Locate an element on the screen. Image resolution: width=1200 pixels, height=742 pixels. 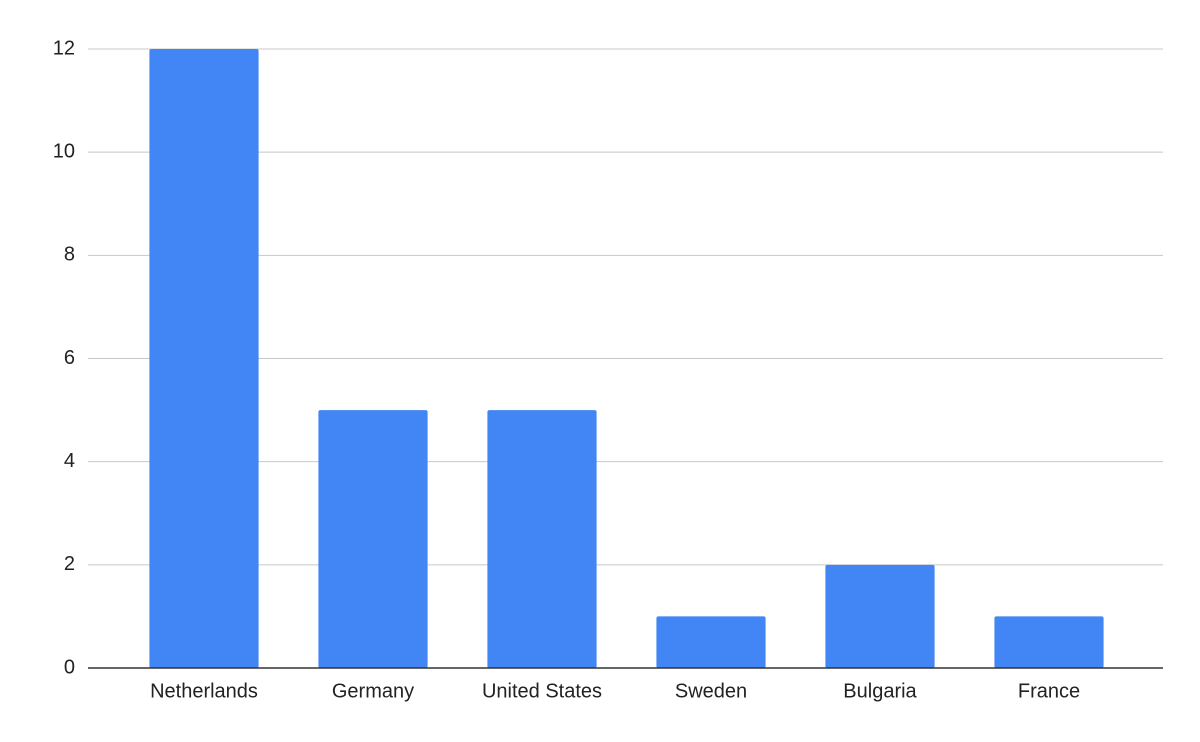
x-tick-label: Netherlands is located at coordinates (204, 691).